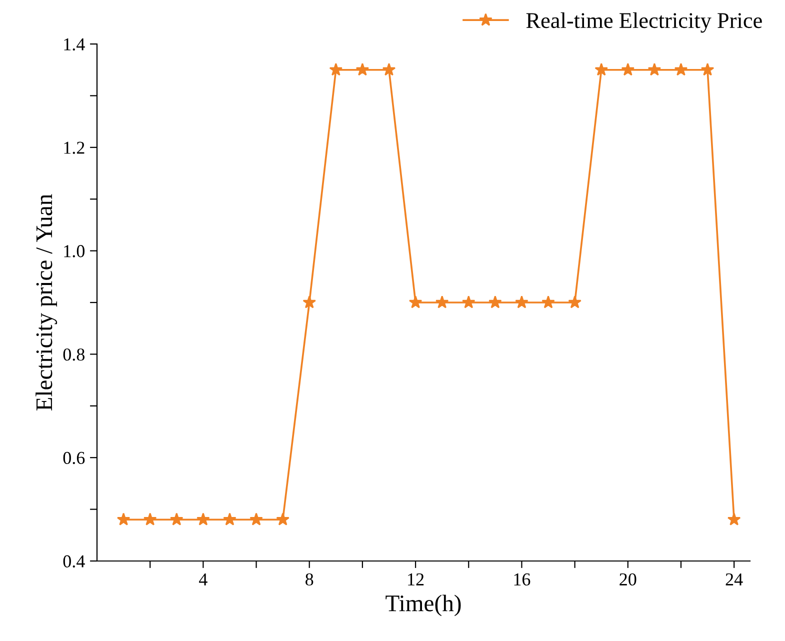 Image resolution: width=785 pixels, height=641 pixels. Describe the element at coordinates (644, 22) in the screenshot. I see `legend-label: Real-time Electricity Price` at that location.